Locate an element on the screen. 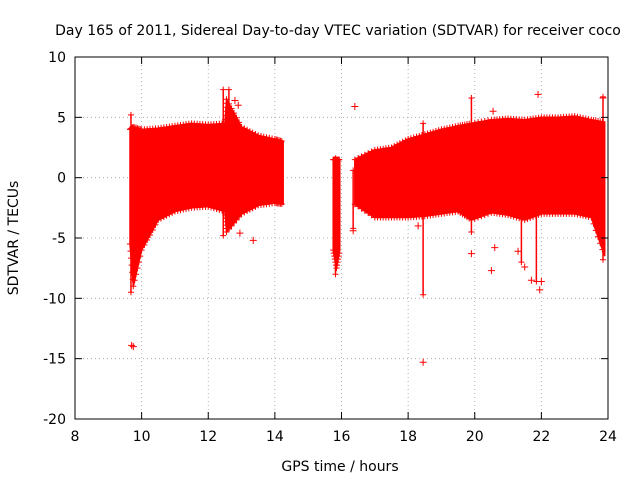 This screenshot has height=480, width=640. y-tick-label: -15 is located at coordinates (54, 360).